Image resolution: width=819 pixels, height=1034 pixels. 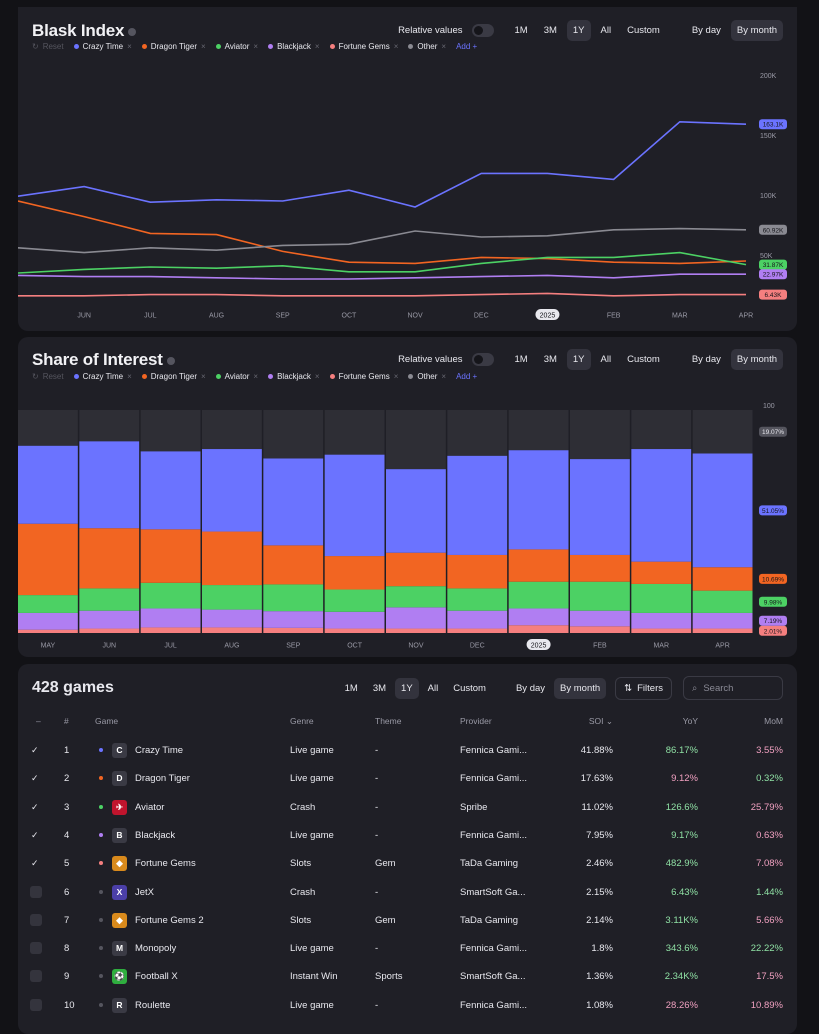 What do you see at coordinates (690, 721) in the screenshot?
I see `yoy-column-header: YoY` at bounding box center [690, 721].